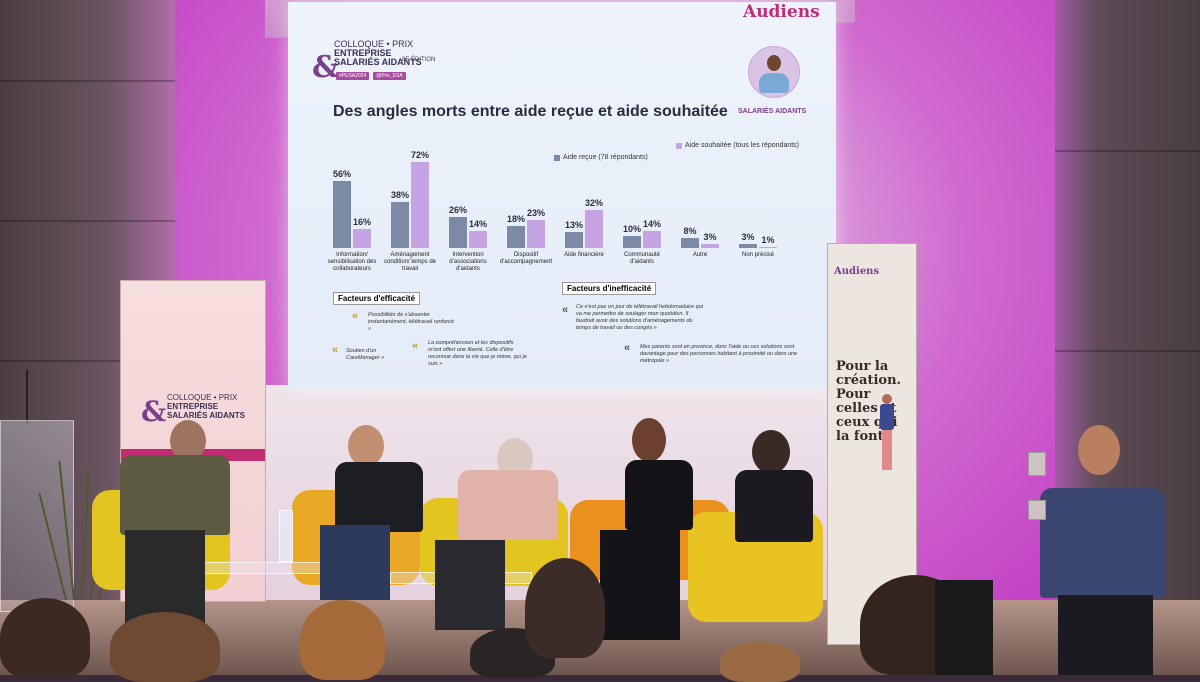  What do you see at coordinates (557, 157) in the screenshot?
I see `legend-swatch-received` at bounding box center [557, 157].